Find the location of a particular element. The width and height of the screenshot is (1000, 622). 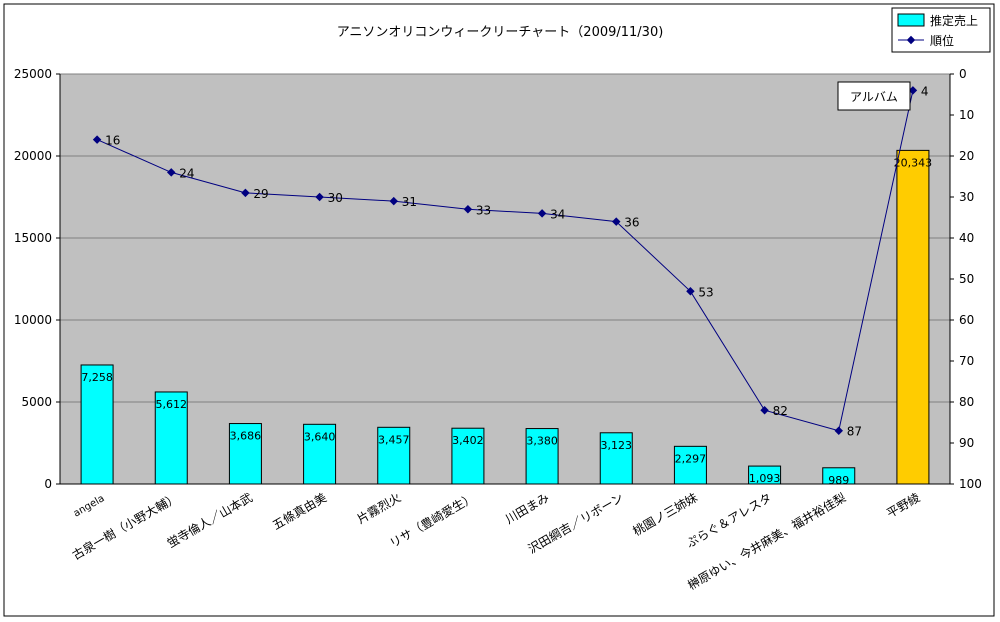

legend-rank-label: 順位 is located at coordinates (942, 40).